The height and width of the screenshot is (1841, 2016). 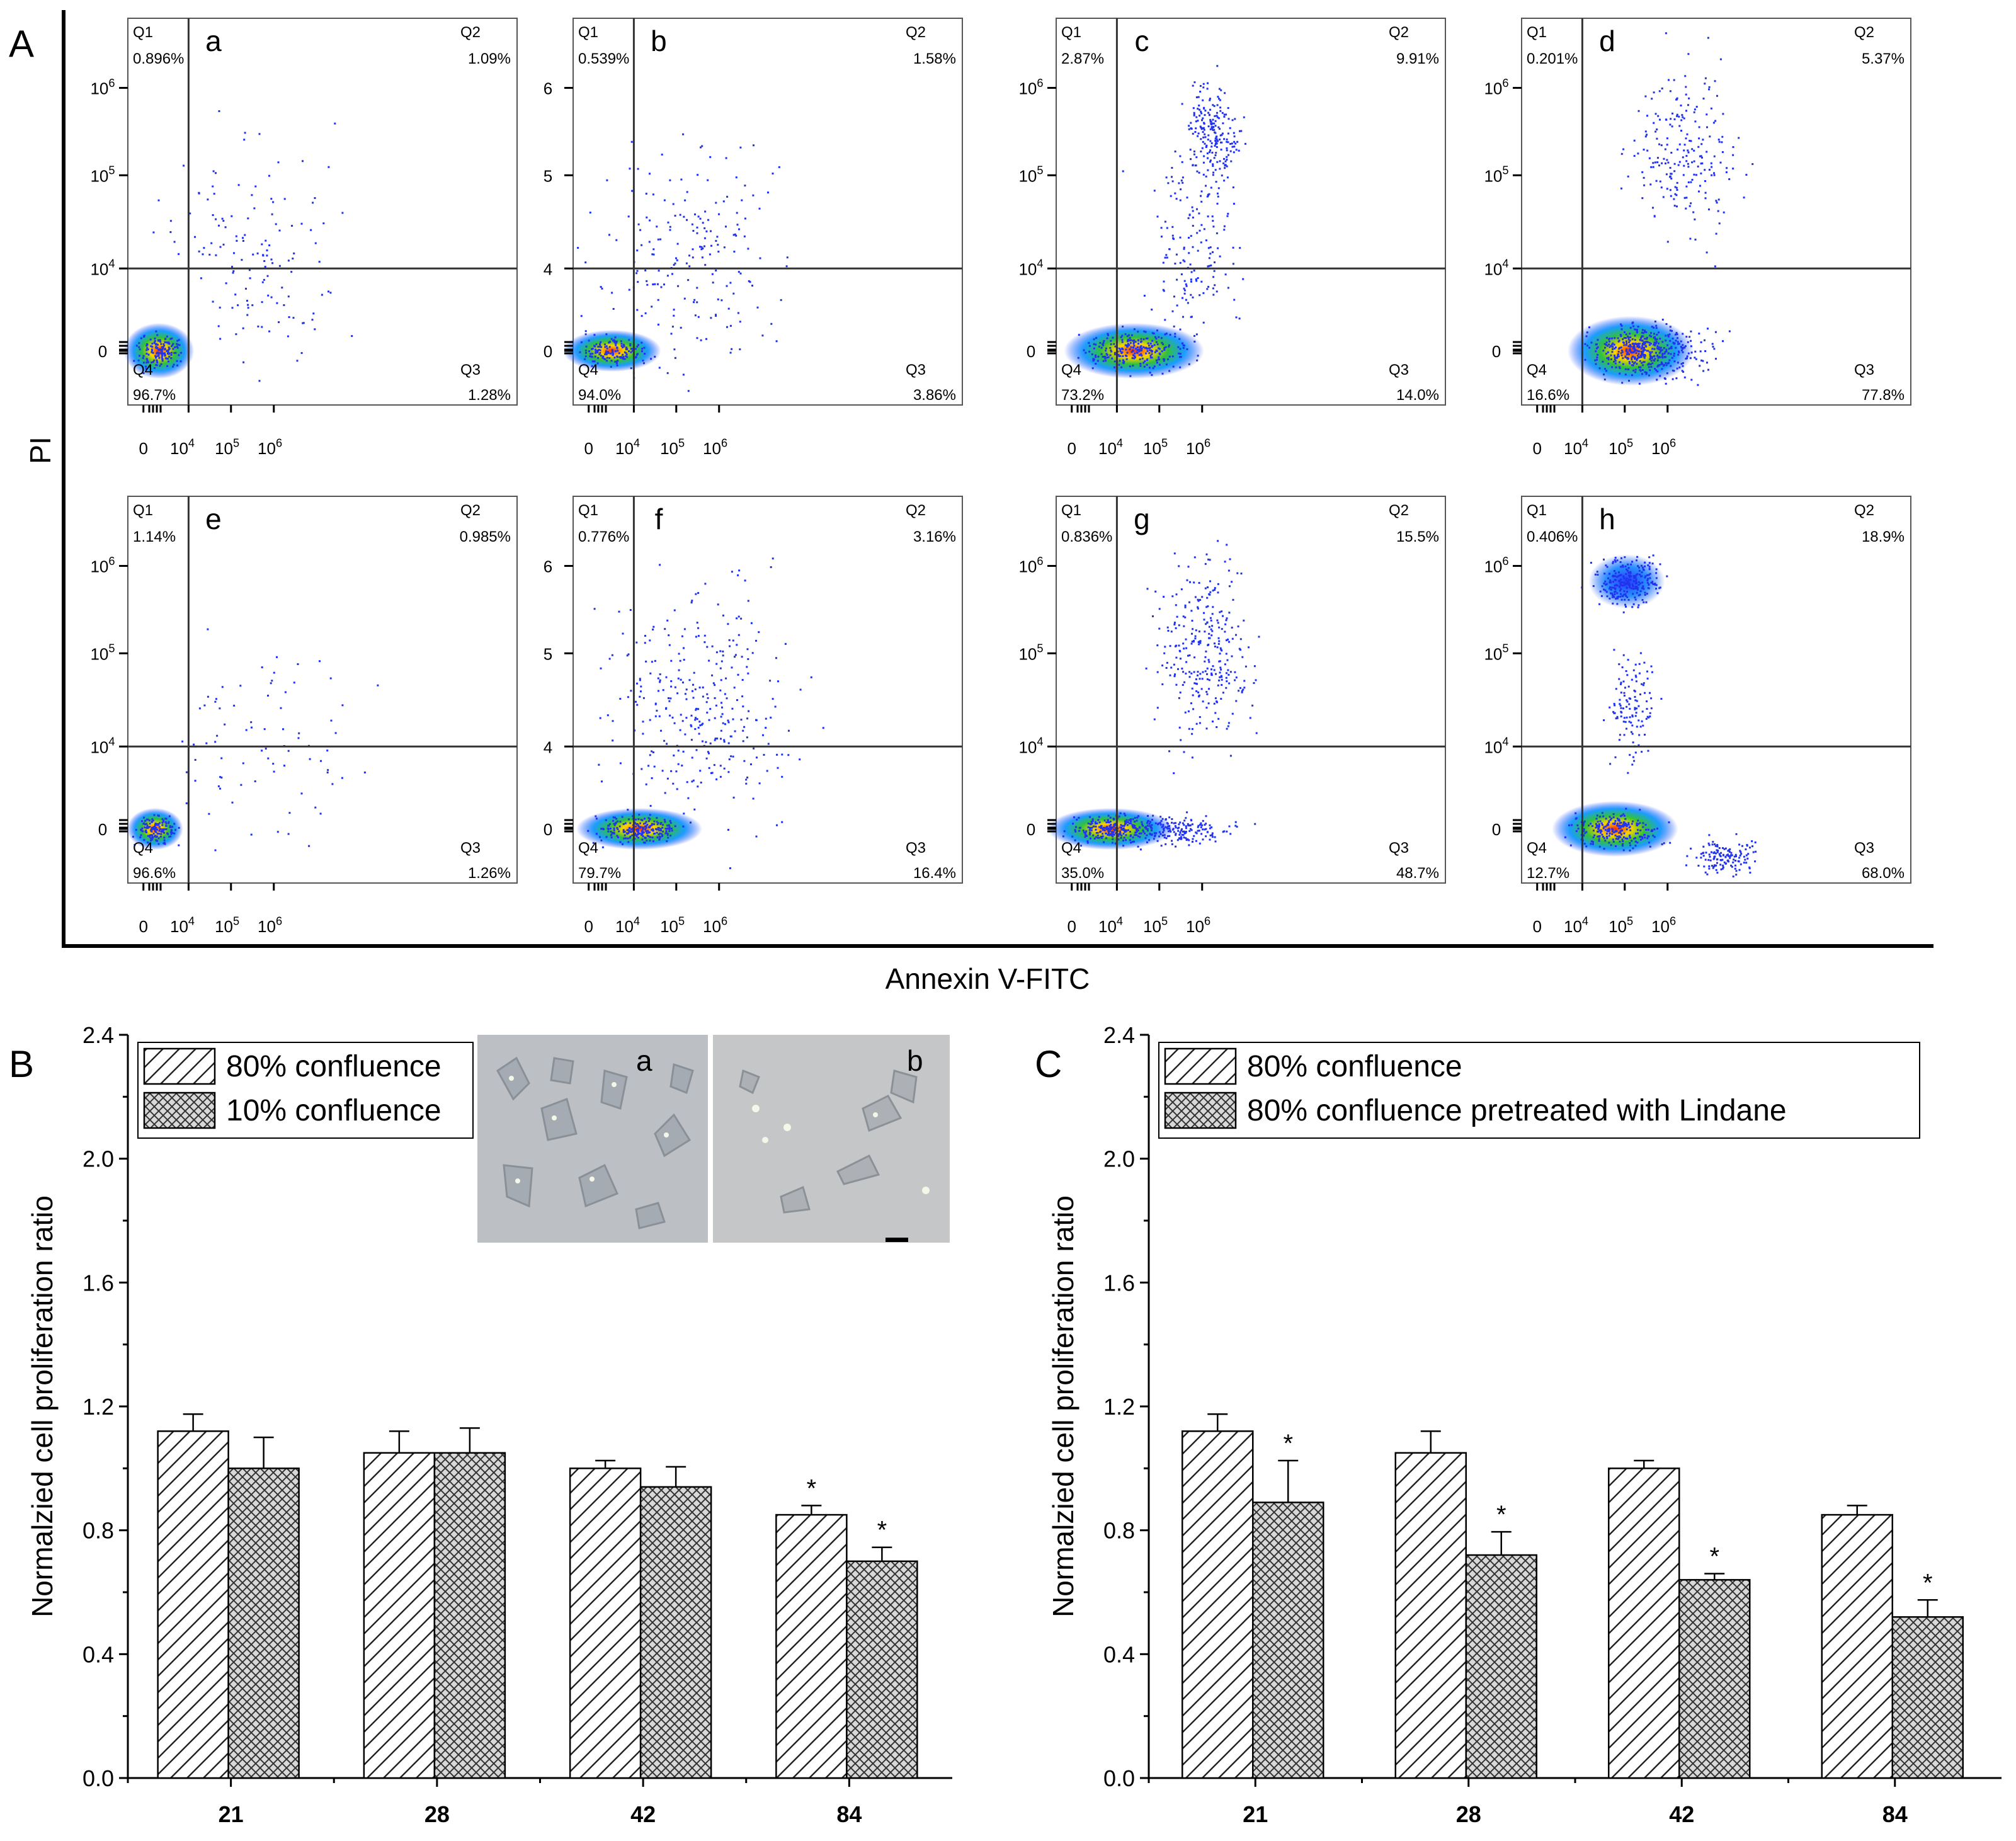 I want to click on plot-letter: g, so click(x=1142, y=519).